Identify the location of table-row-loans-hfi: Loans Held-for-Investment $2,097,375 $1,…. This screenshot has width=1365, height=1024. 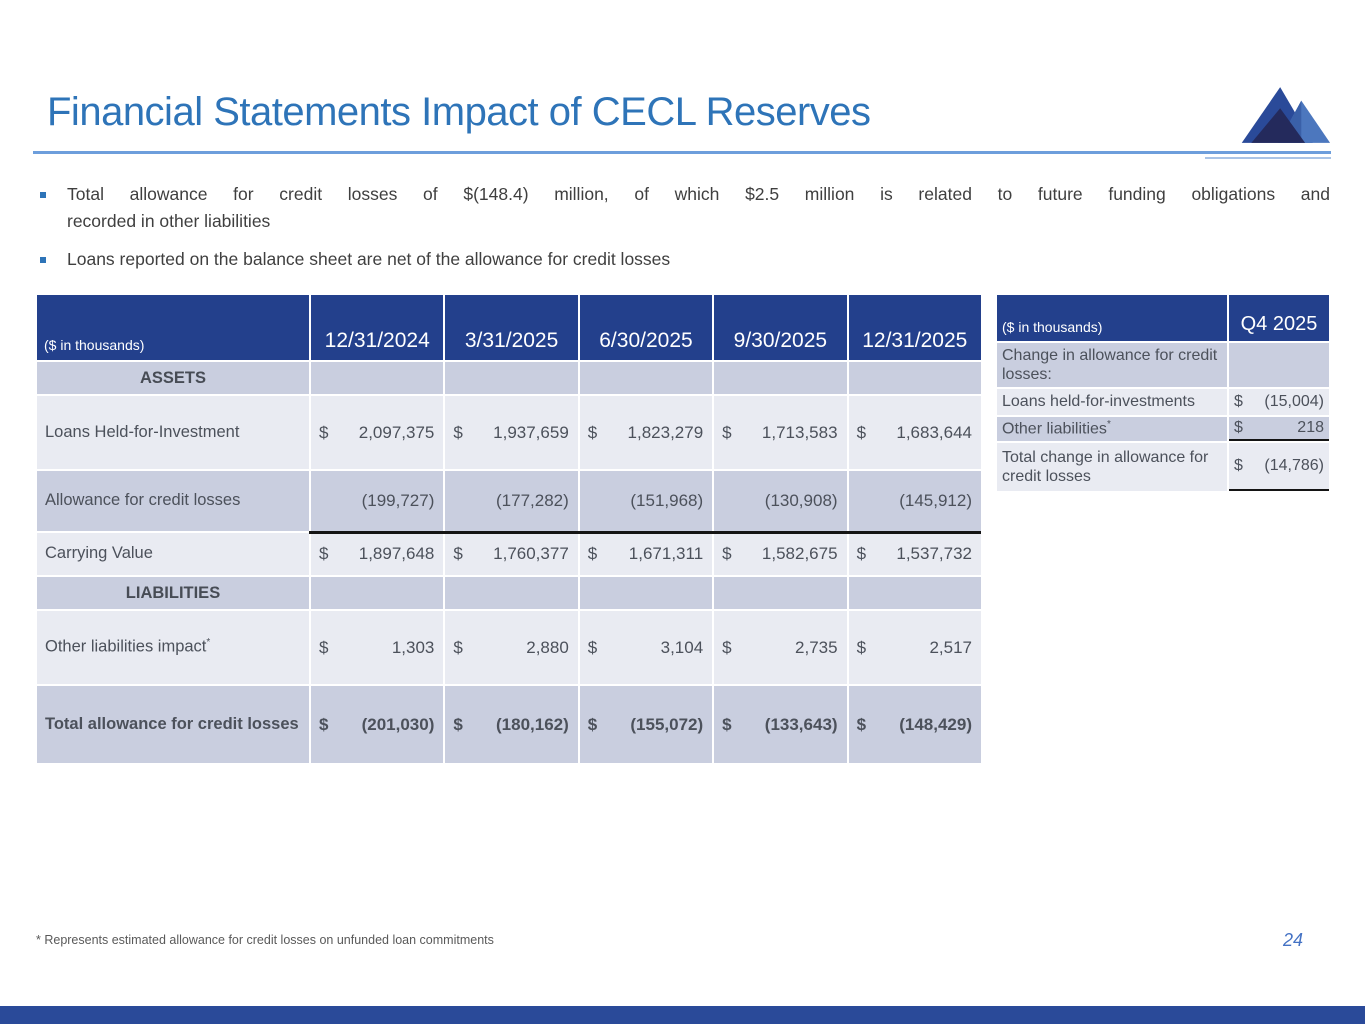
(509, 432).